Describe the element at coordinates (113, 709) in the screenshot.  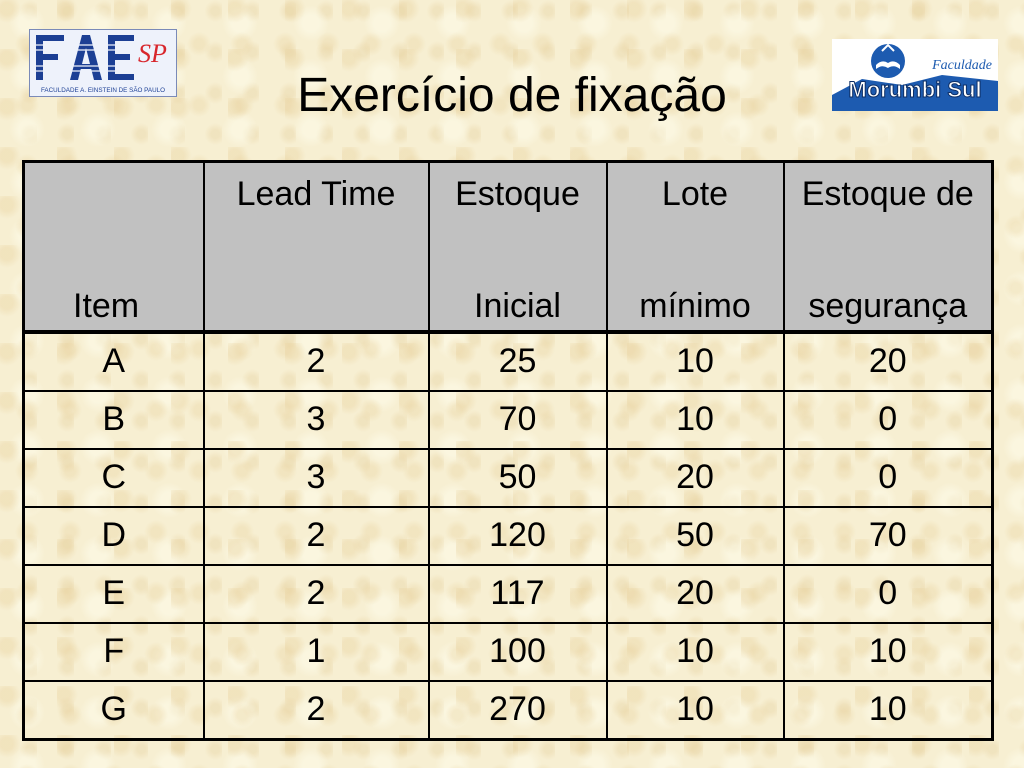
I see `table-cell: G` at that location.